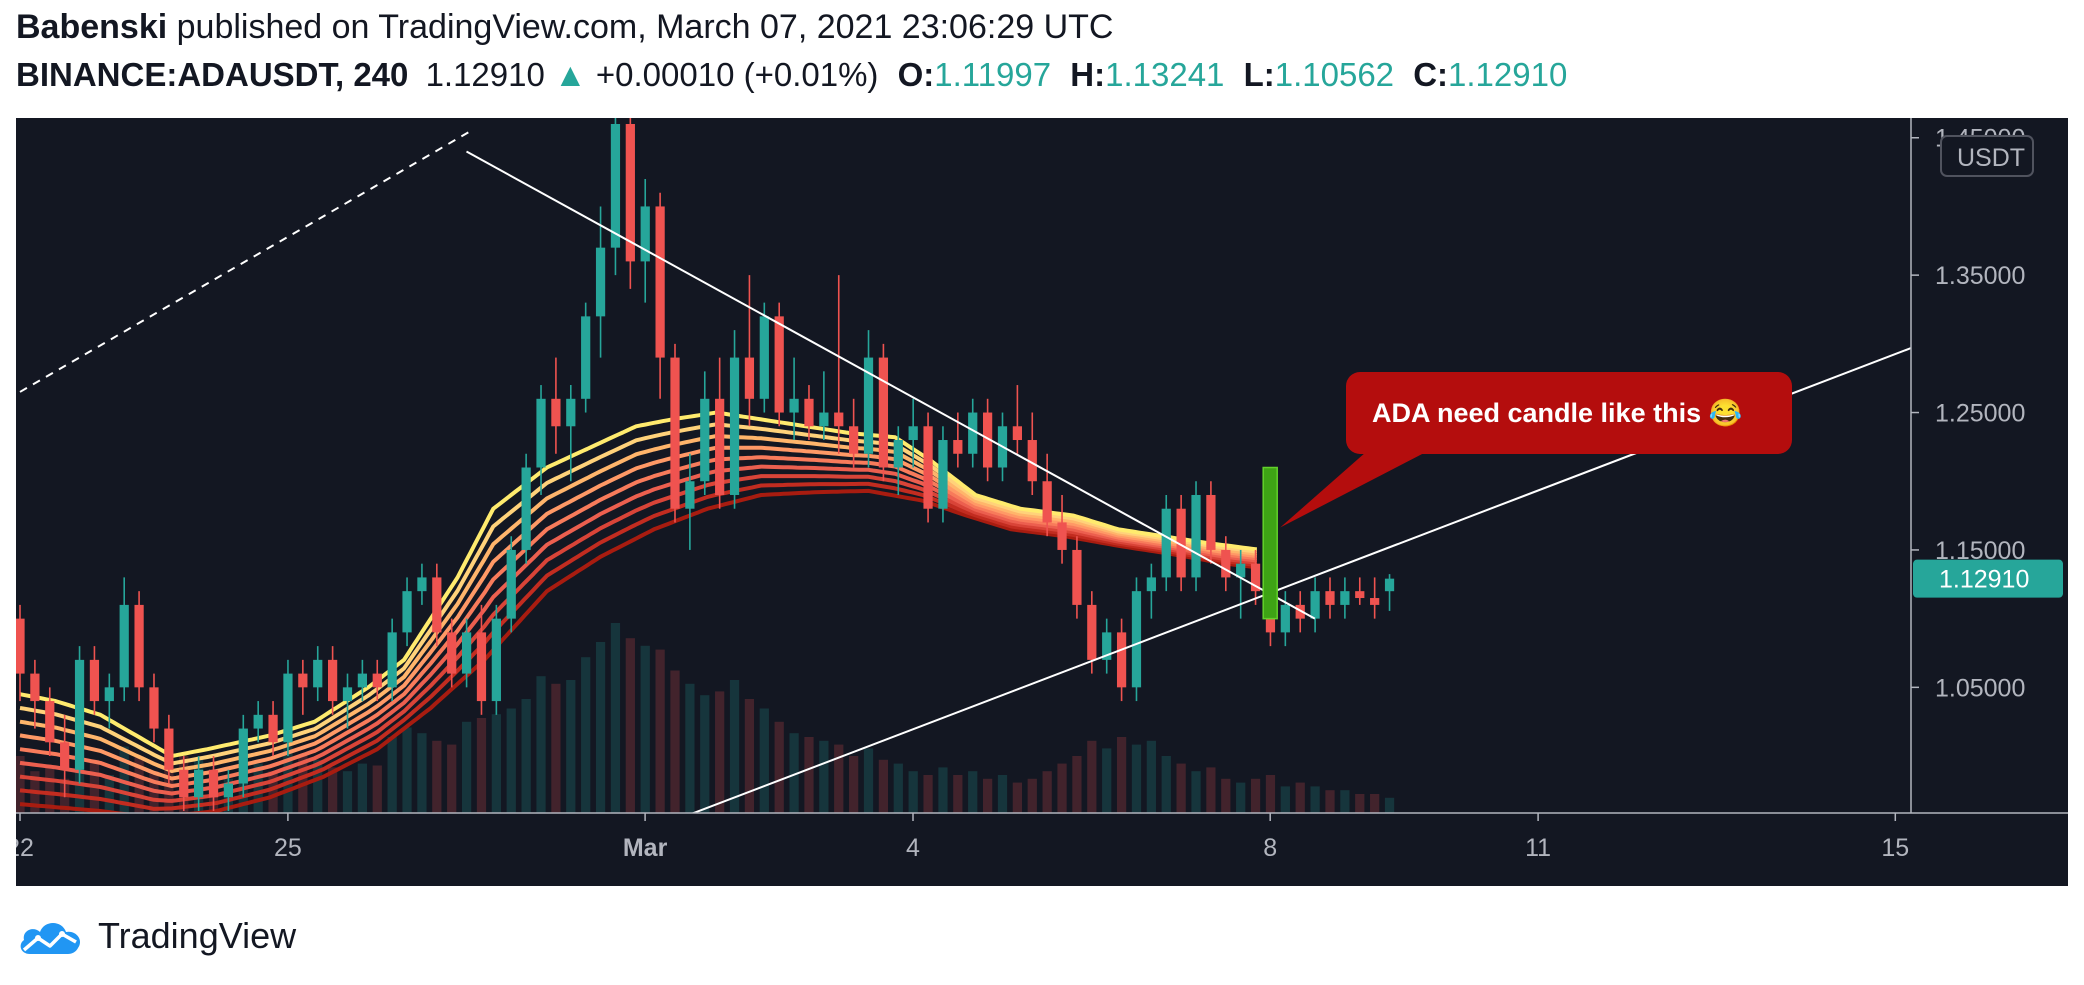  I want to click on low-label: L:, so click(1259, 74).